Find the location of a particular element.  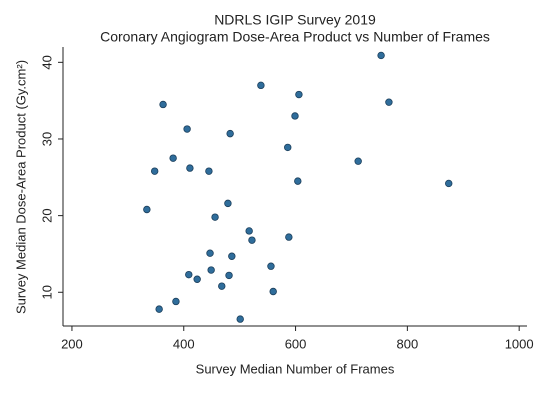

y-tick-label: 30 is located at coordinates (46, 139).